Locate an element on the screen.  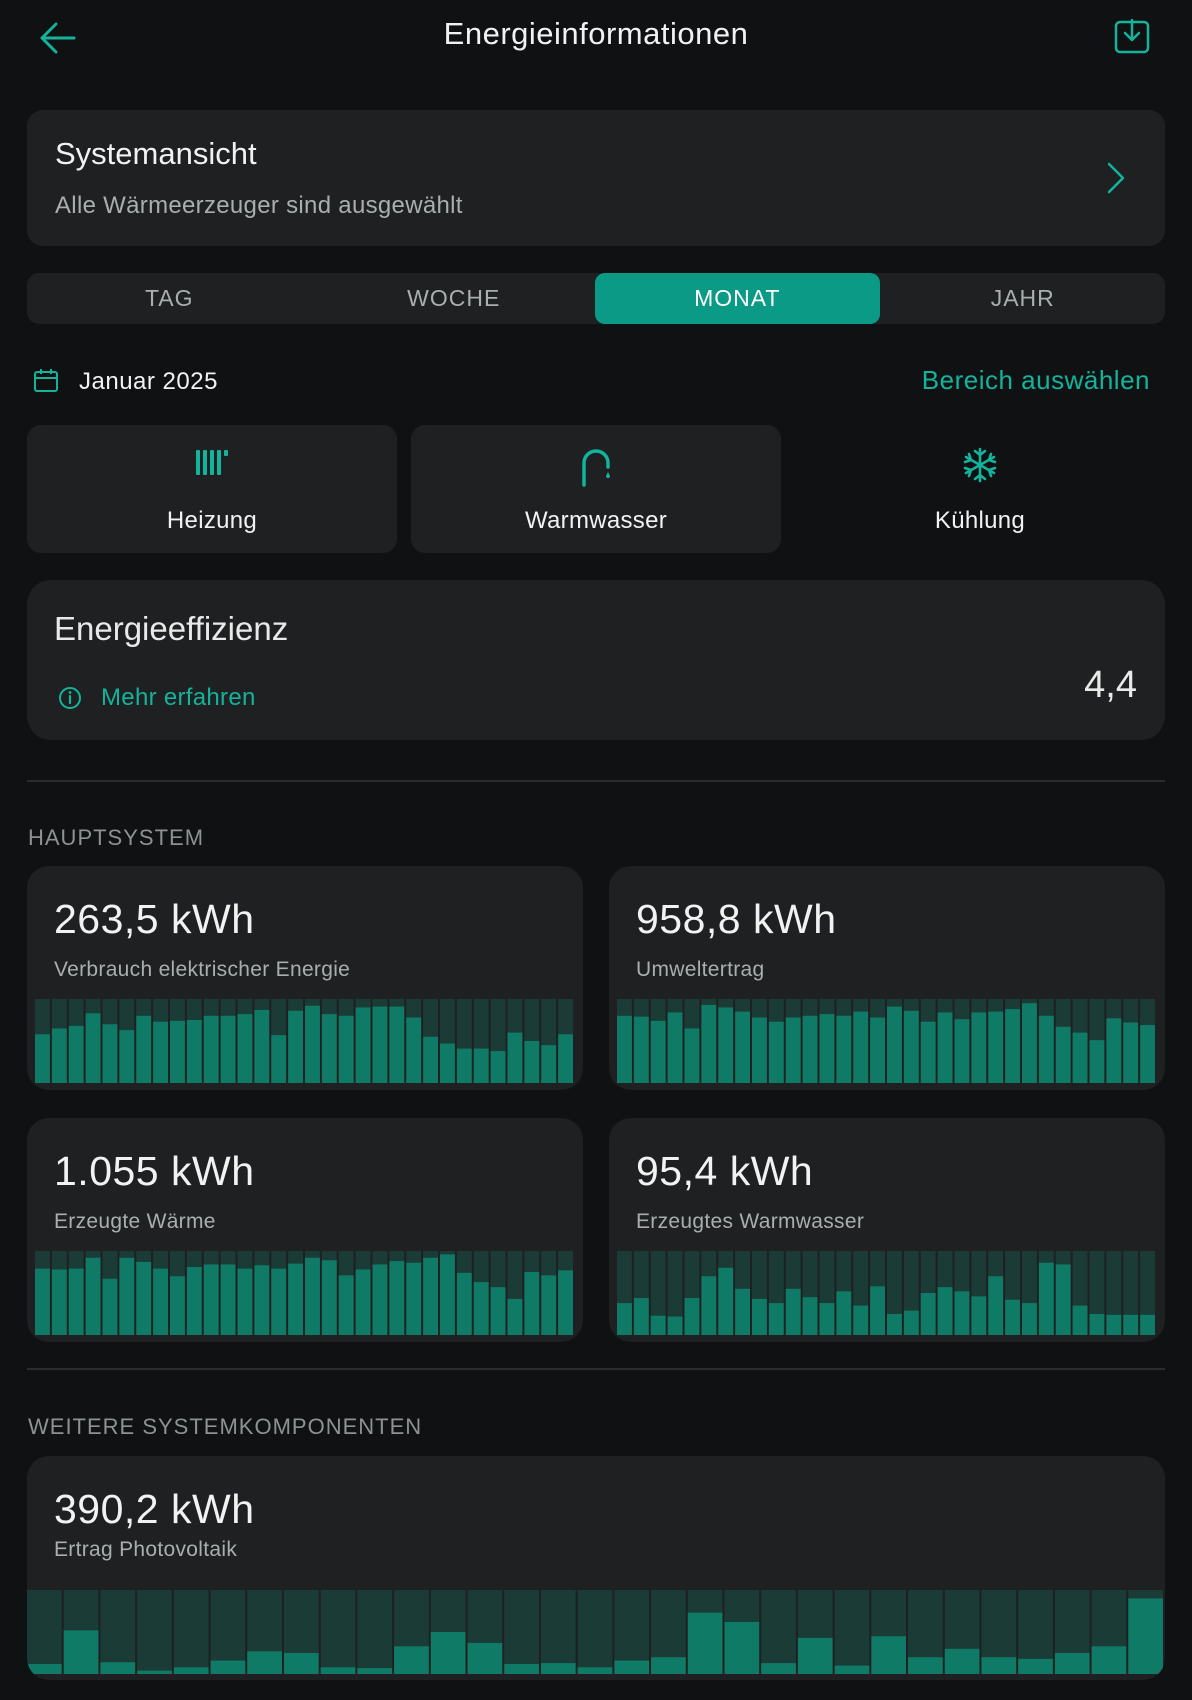
back-button is located at coordinates (58, 38).